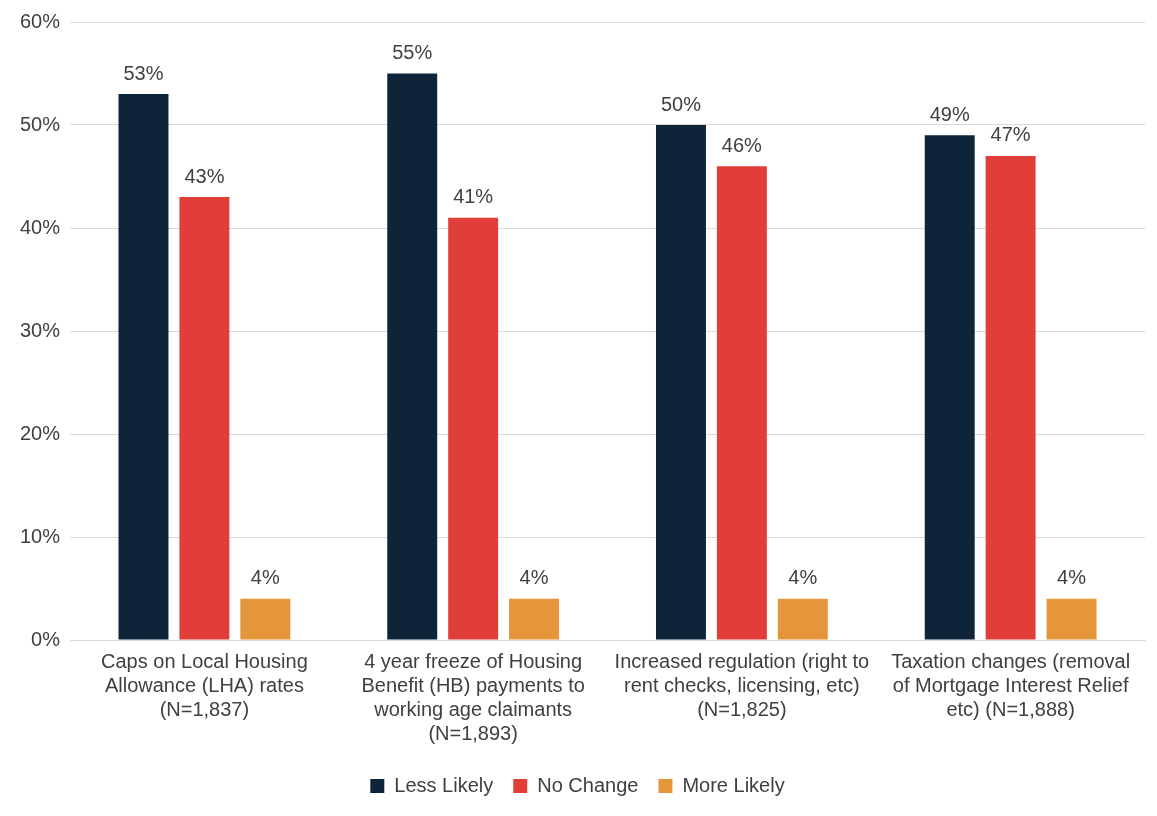  Describe the element at coordinates (444, 784) in the screenshot. I see `legend-label: Less Likely` at that location.